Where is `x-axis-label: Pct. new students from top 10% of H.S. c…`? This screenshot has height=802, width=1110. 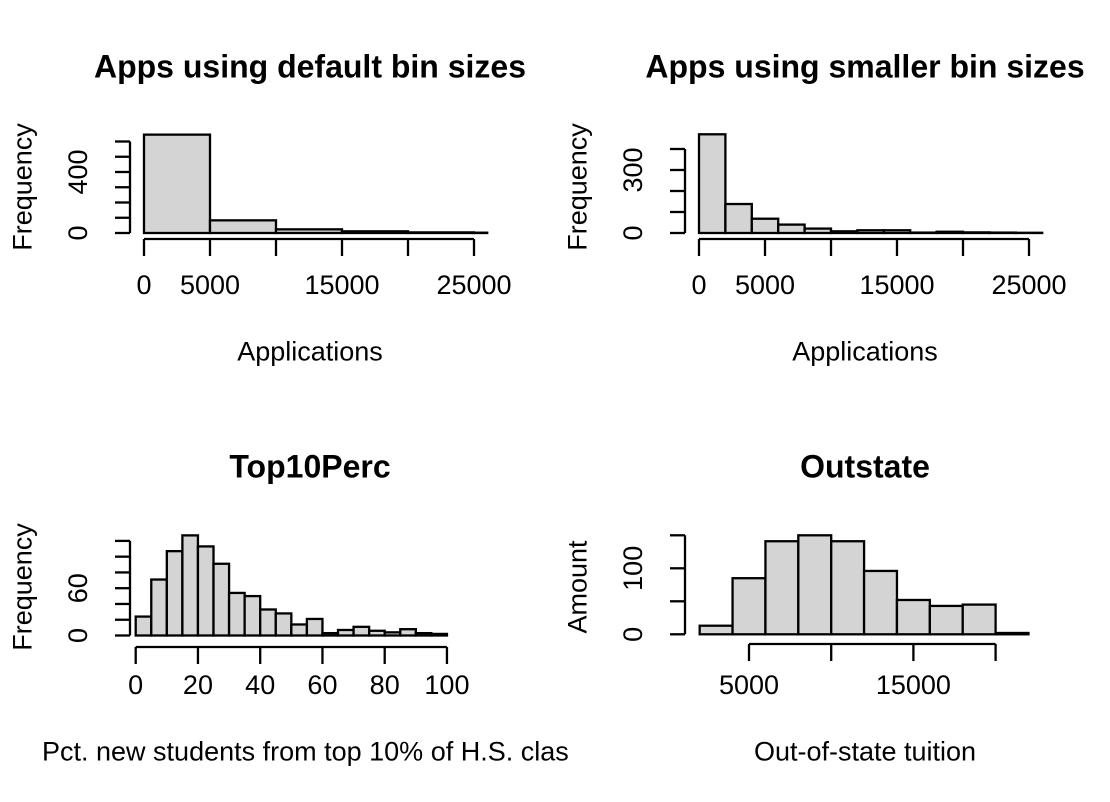
x-axis-label: Pct. new students from top 10% of H.S. c… is located at coordinates (305, 751).